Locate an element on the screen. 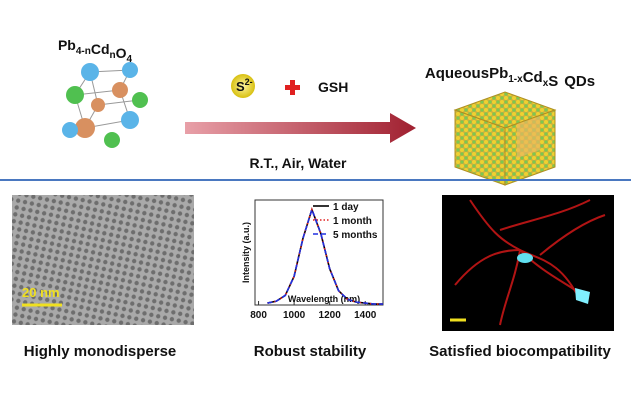  y-axis-label: Intensity (a.u.) is located at coordinates (246, 252).